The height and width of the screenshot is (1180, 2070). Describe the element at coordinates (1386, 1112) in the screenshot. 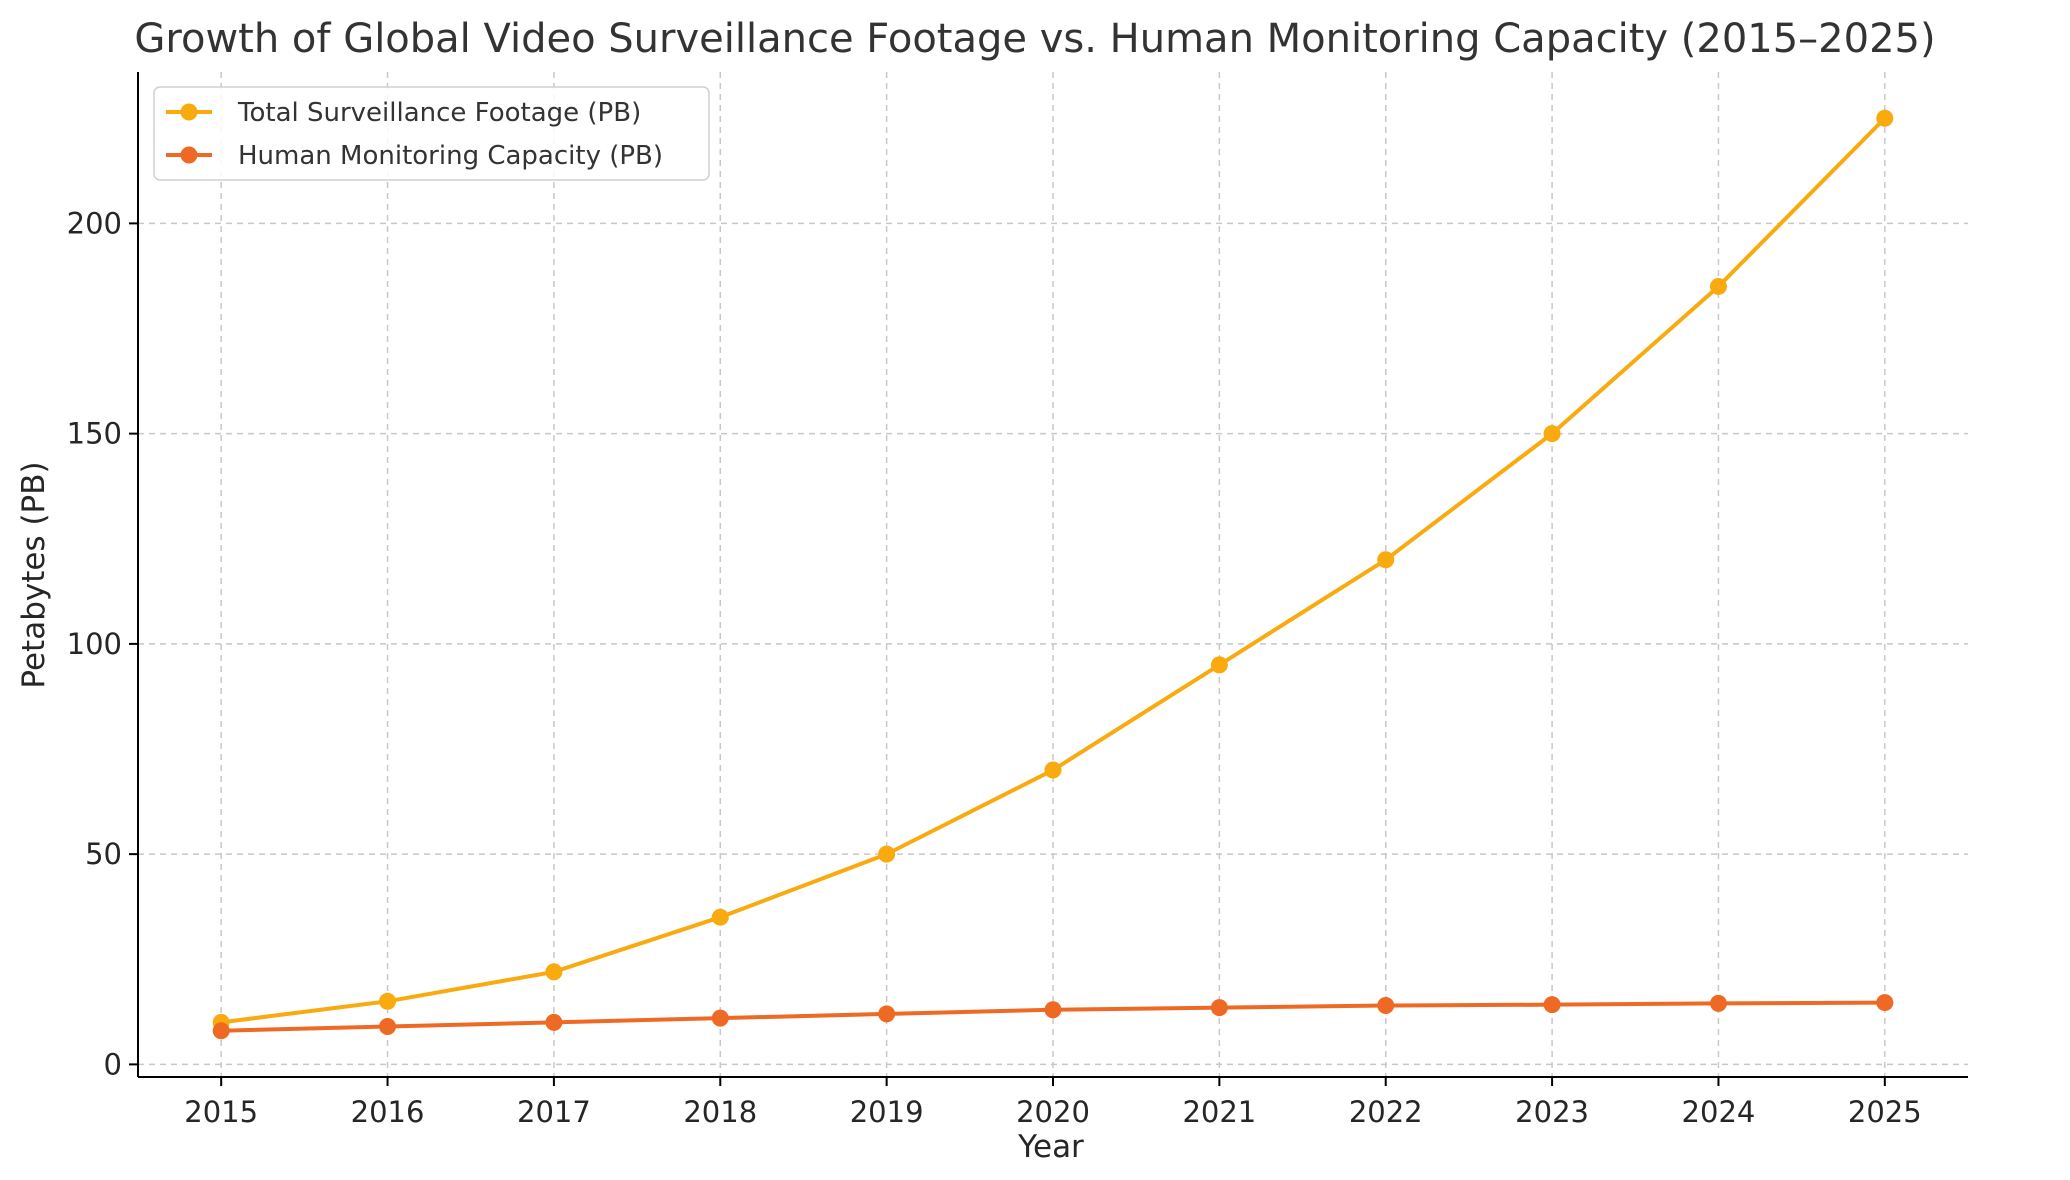

I see `x-tick-label-2022: 2022` at that location.